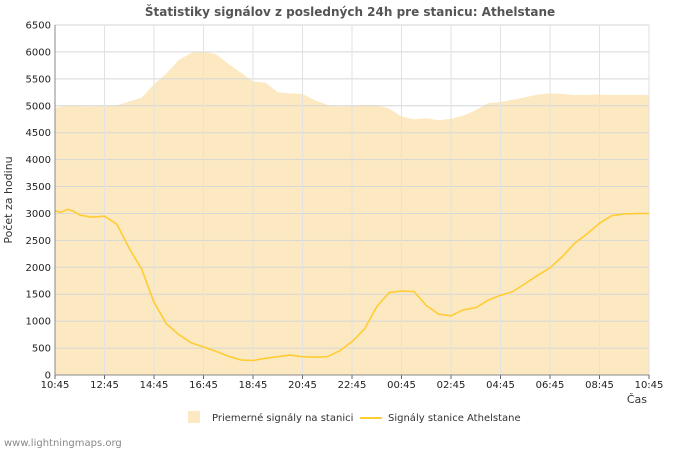  Describe the element at coordinates (282, 418) in the screenshot. I see `legend-label-average: Priemerné signály na stanici` at that location.